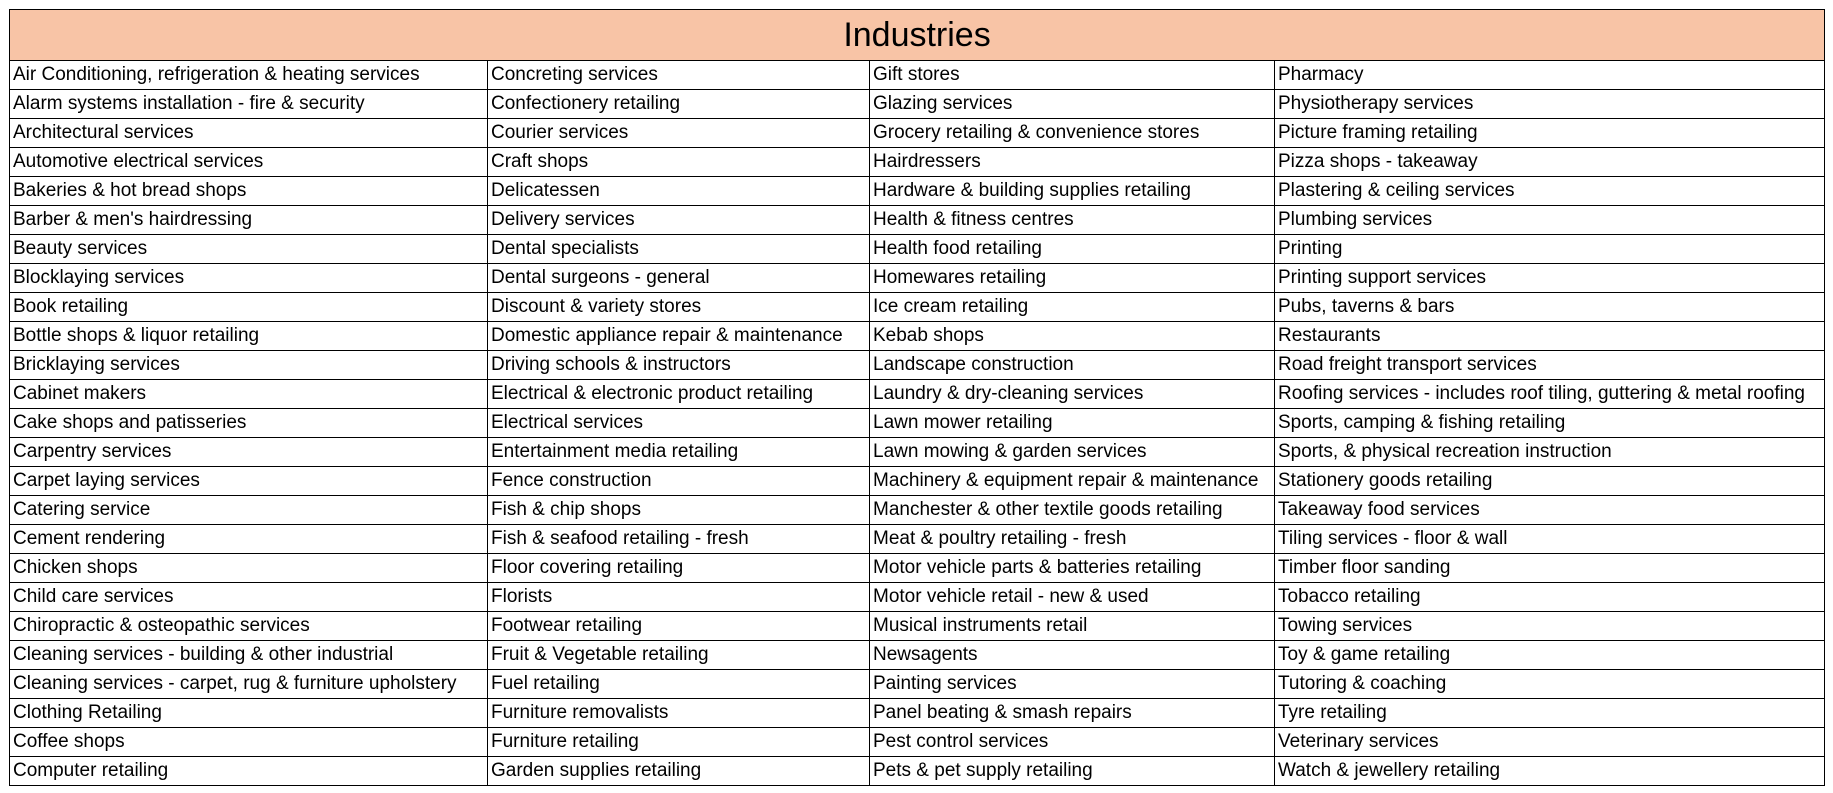 This screenshot has width=1833, height=793. I want to click on table-cell: Catering service, so click(248, 510).